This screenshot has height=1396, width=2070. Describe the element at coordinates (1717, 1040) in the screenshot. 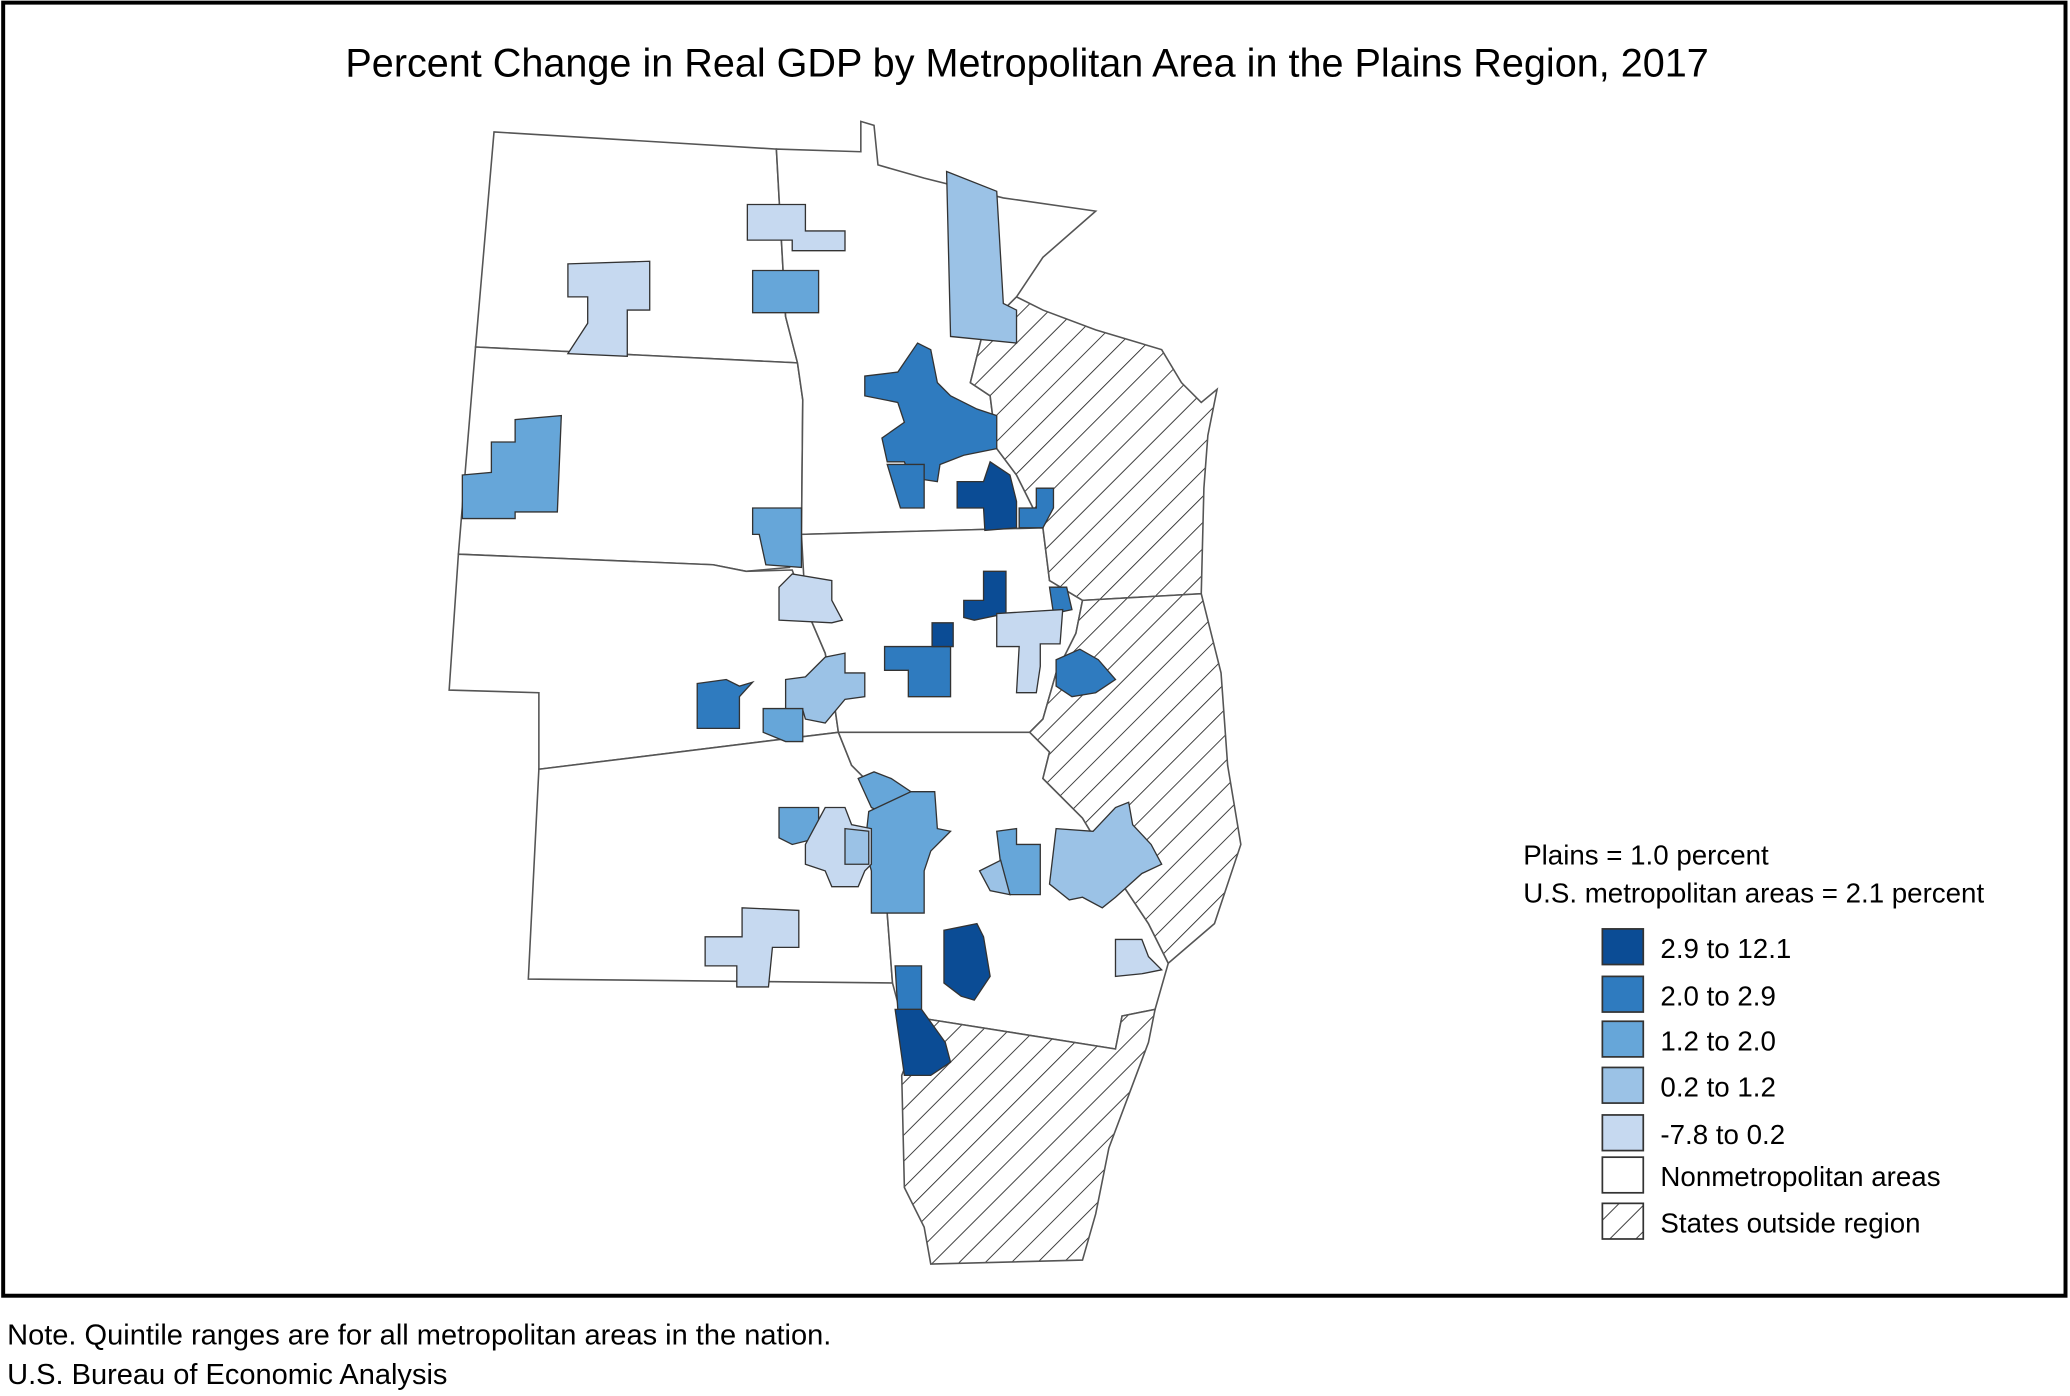

I see `legend-label: 1.2 to 2.0` at that location.